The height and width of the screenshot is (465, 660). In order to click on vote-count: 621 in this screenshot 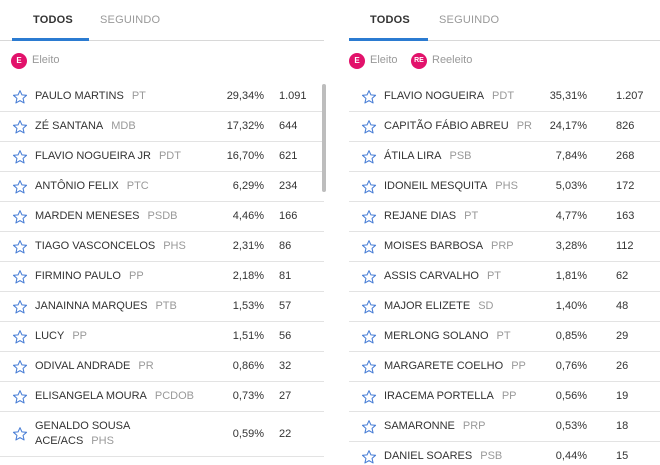, I will do `click(288, 156)`.